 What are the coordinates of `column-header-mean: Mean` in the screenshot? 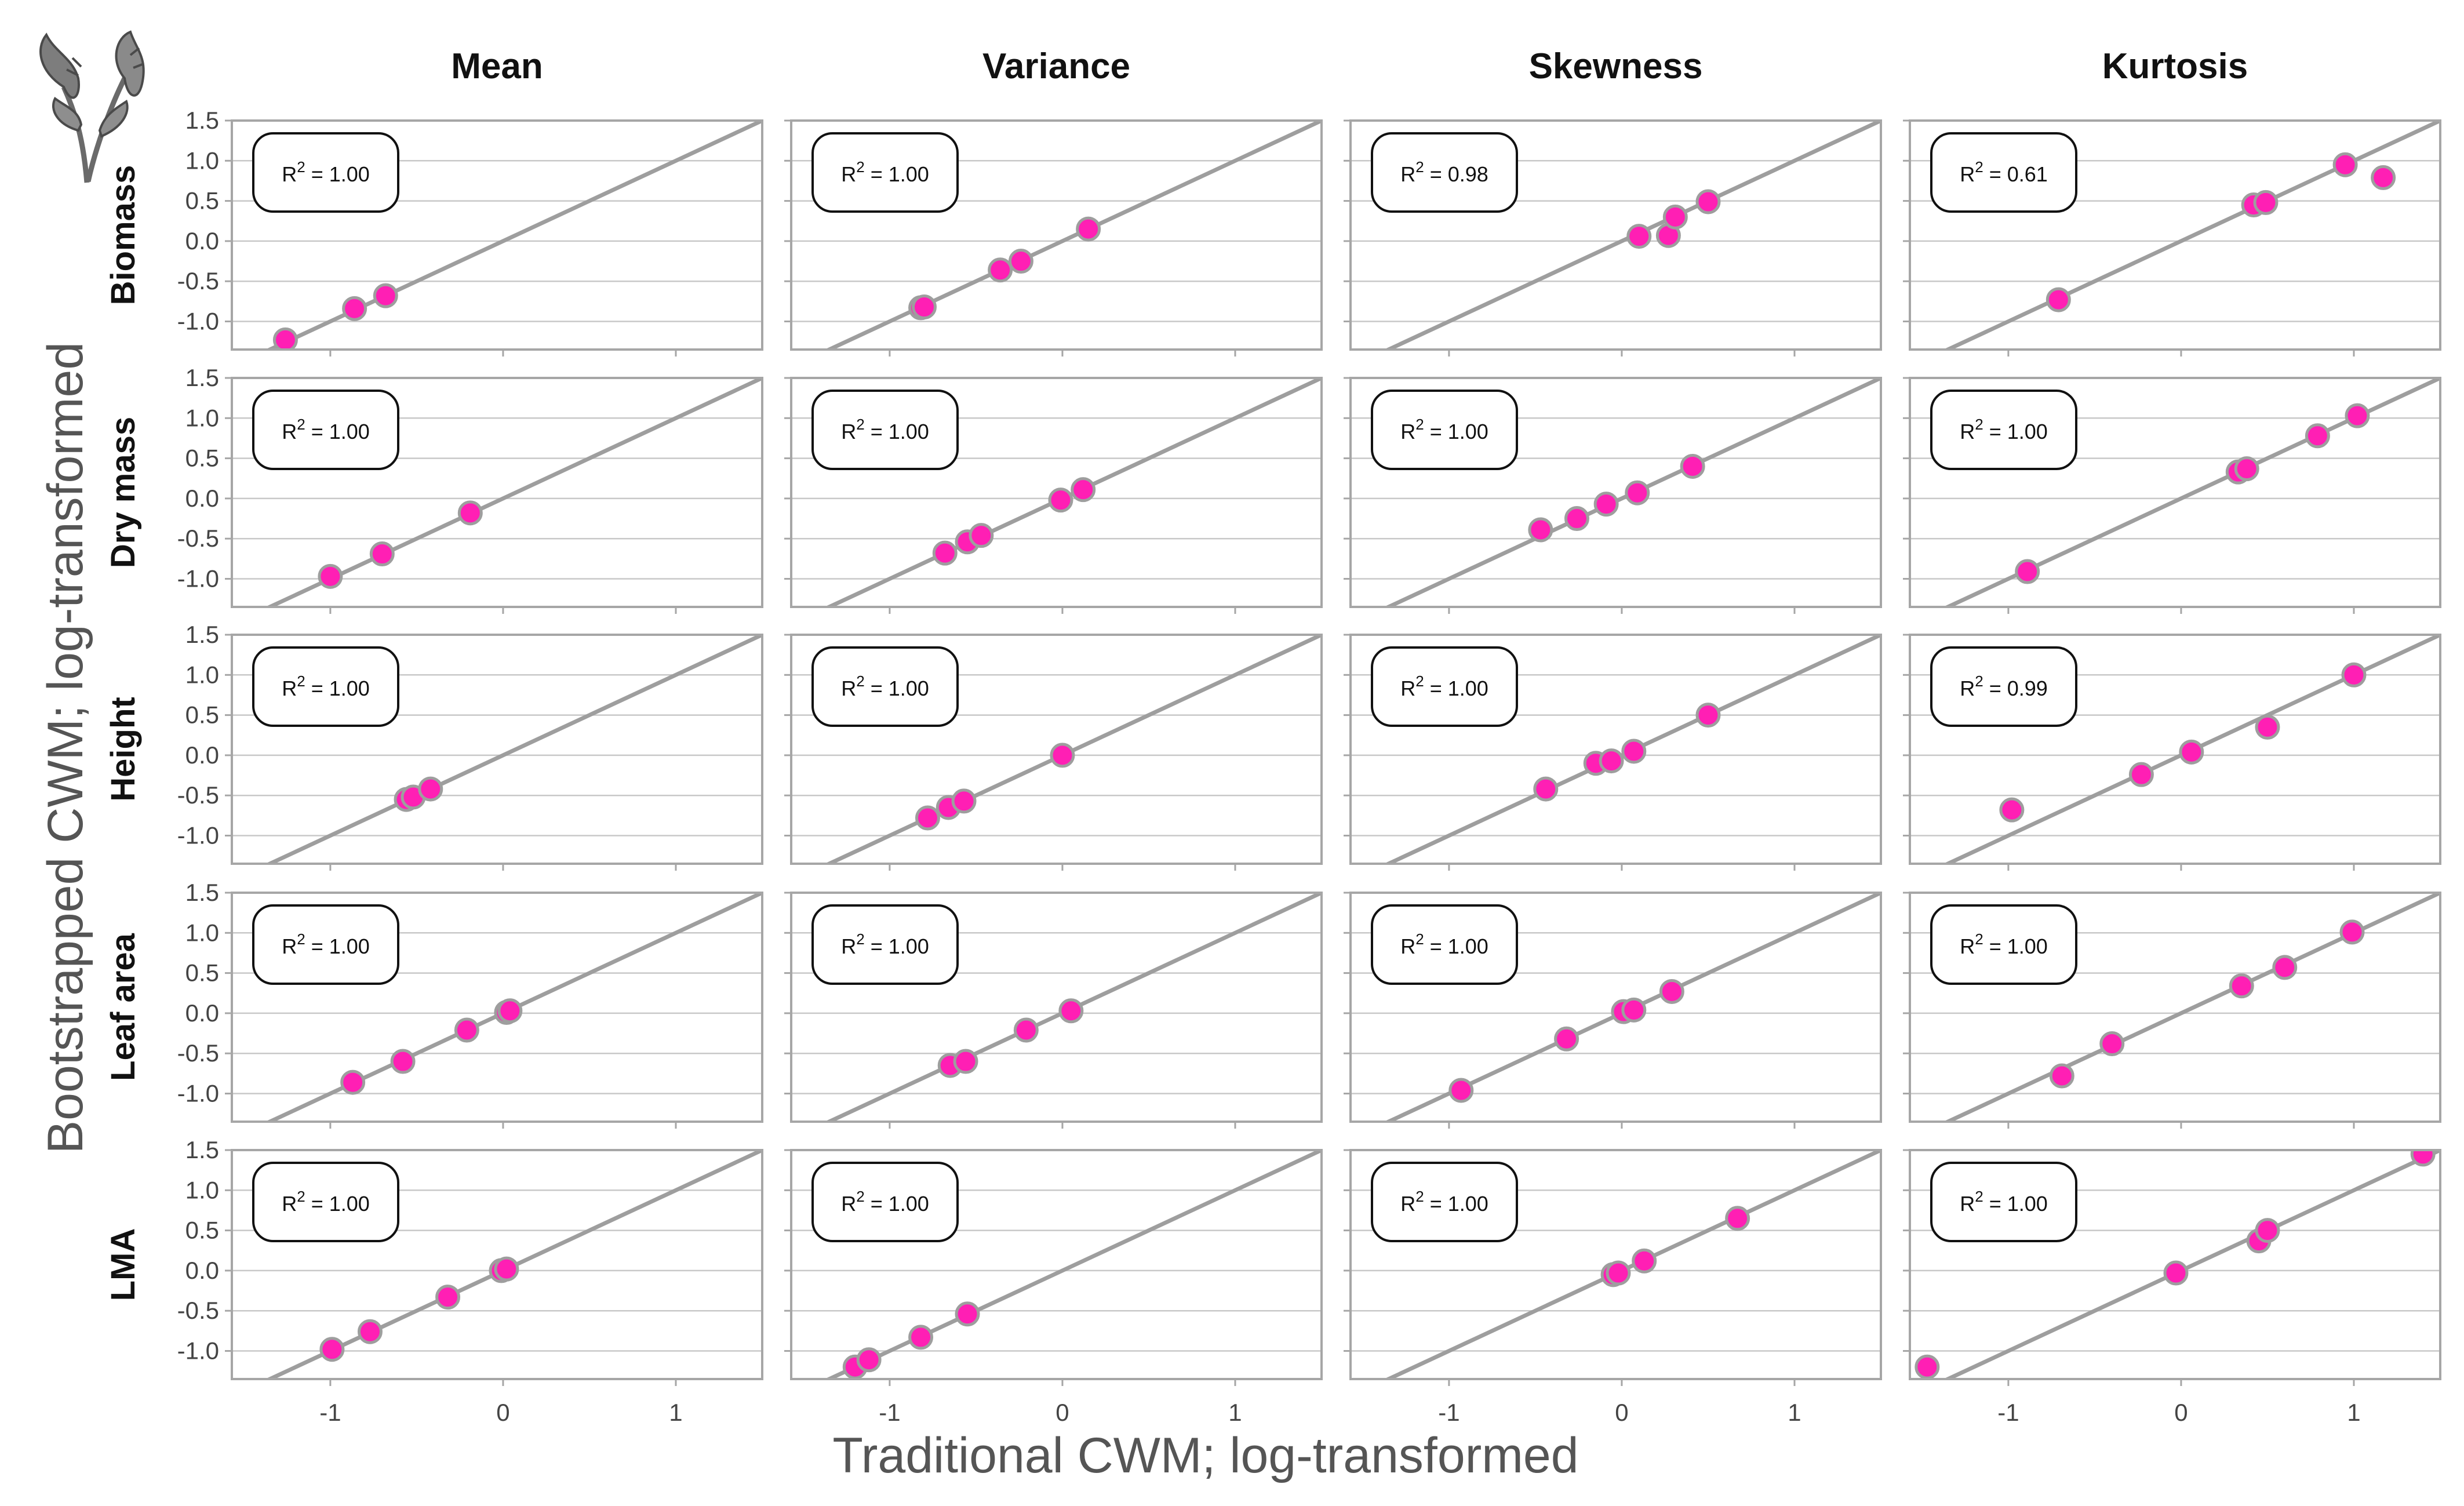 It's located at (497, 66).